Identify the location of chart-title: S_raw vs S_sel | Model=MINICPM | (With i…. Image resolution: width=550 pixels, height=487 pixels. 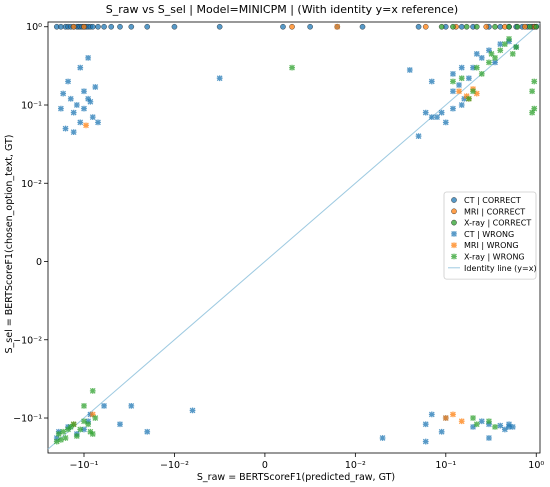
(282, 9).